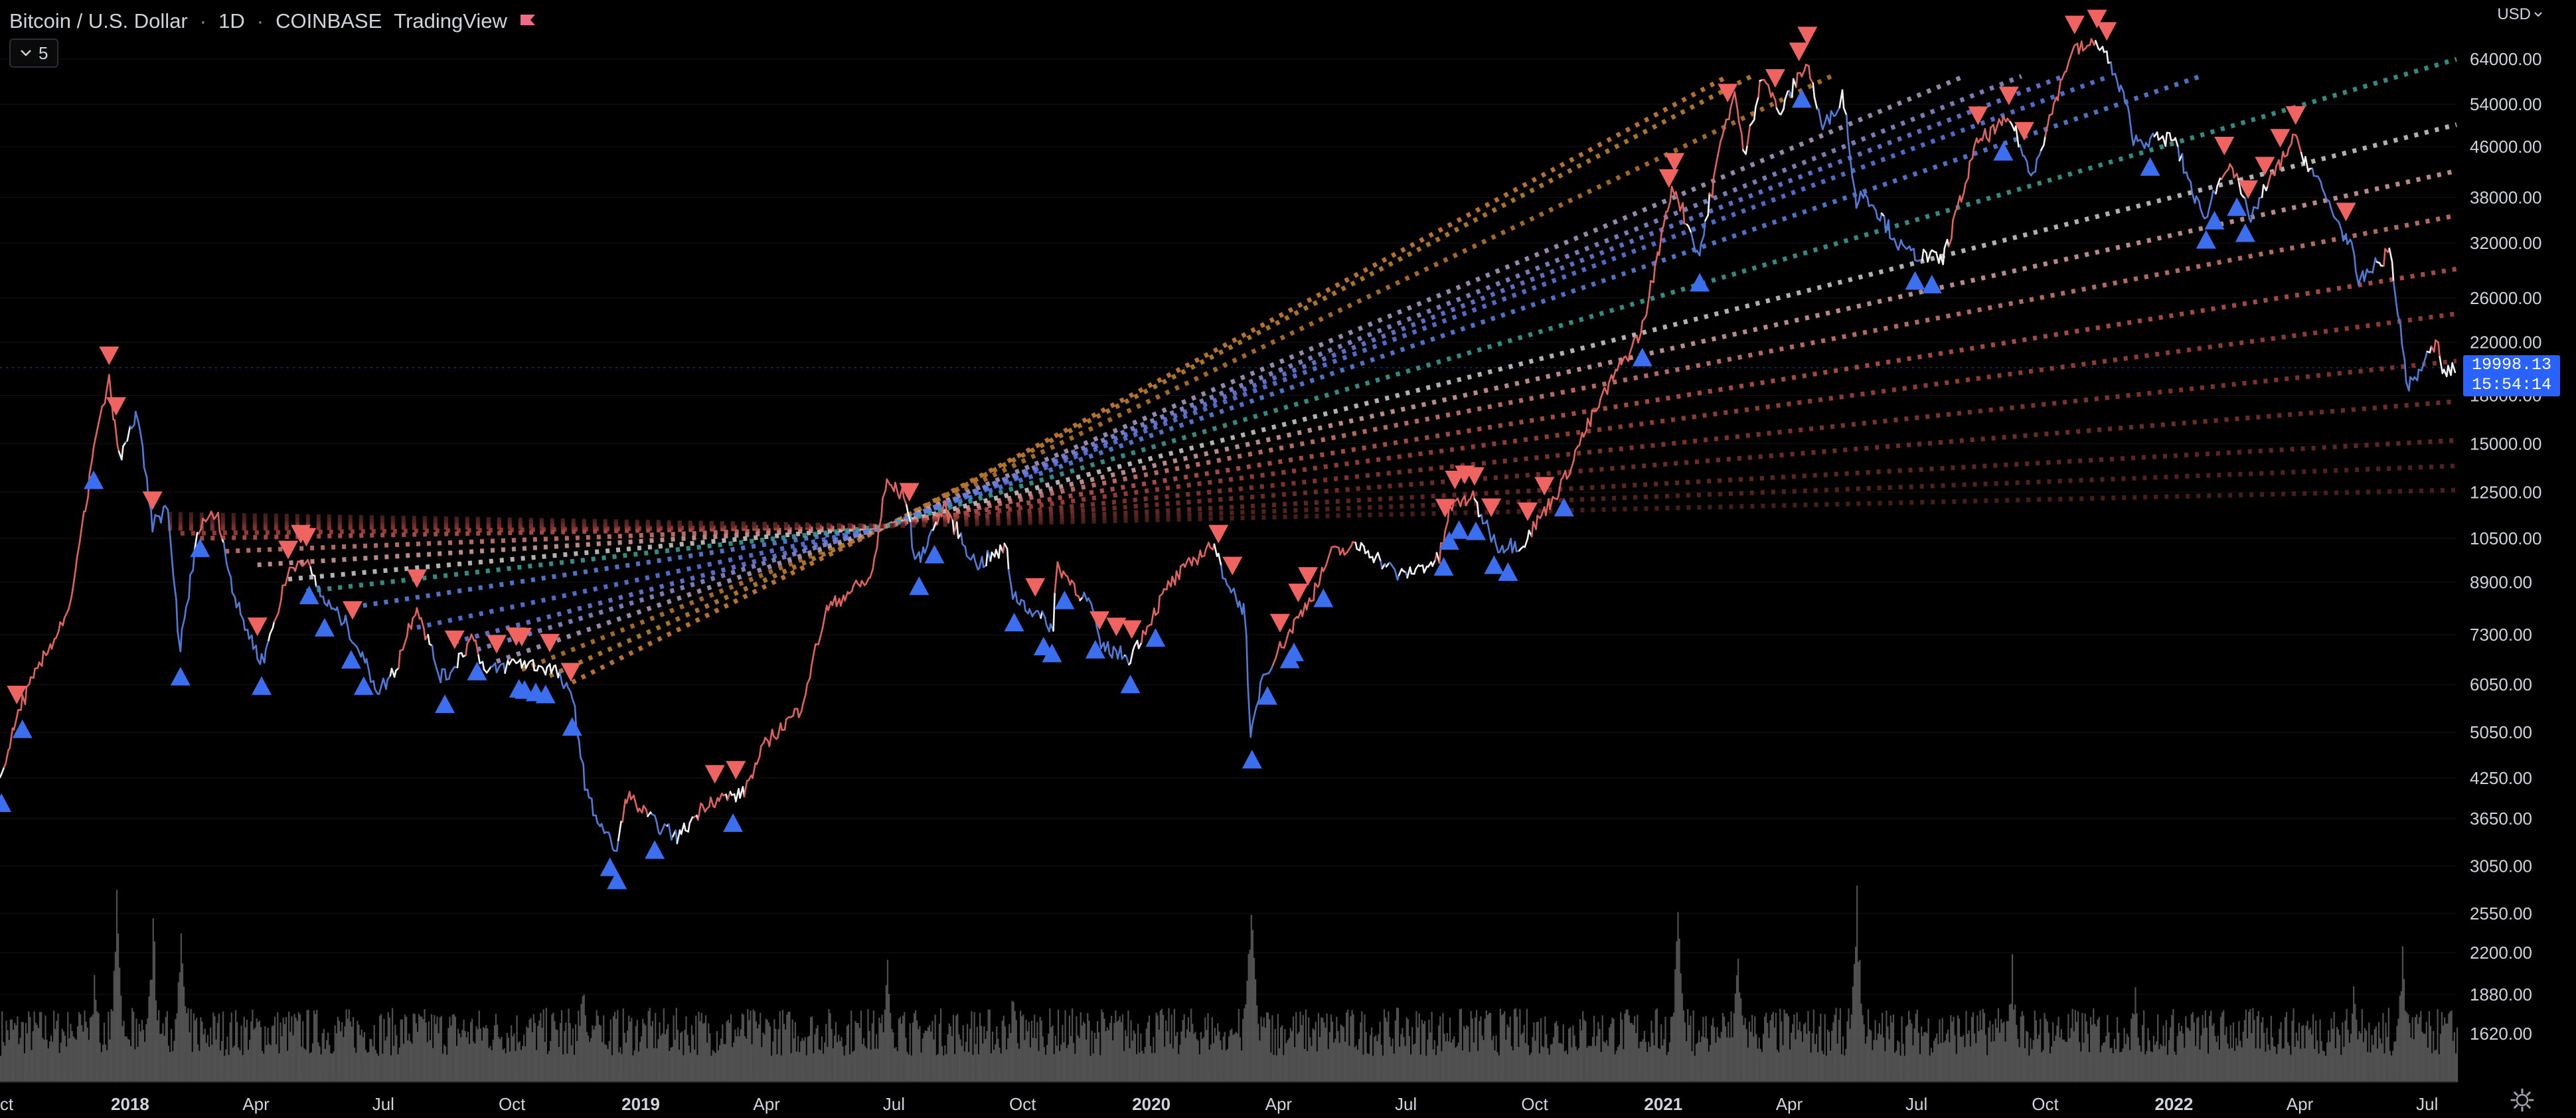  What do you see at coordinates (2520, 14) in the screenshot?
I see `currency-selector: USD` at bounding box center [2520, 14].